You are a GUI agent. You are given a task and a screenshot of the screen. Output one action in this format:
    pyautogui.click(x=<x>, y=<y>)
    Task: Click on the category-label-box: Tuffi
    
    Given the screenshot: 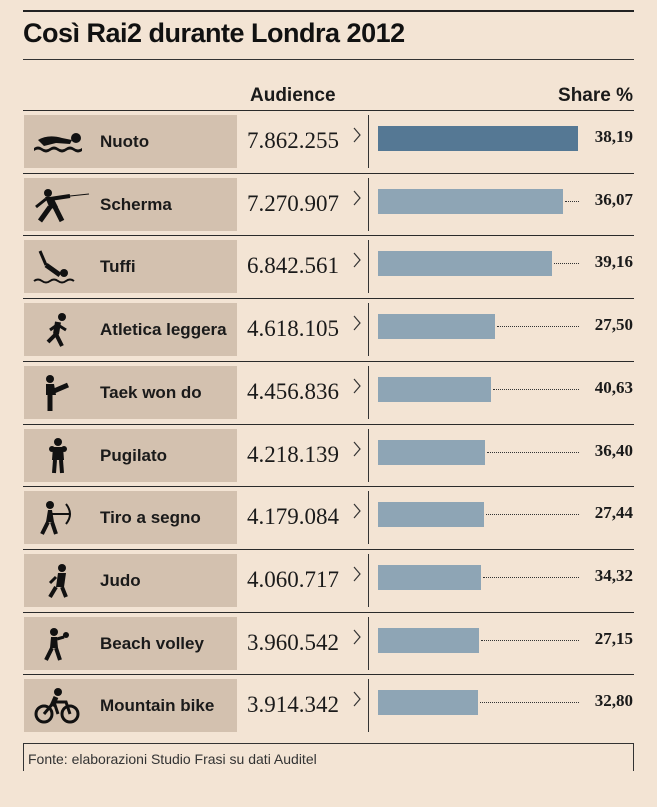 What is the action you would take?
    pyautogui.click(x=130, y=267)
    